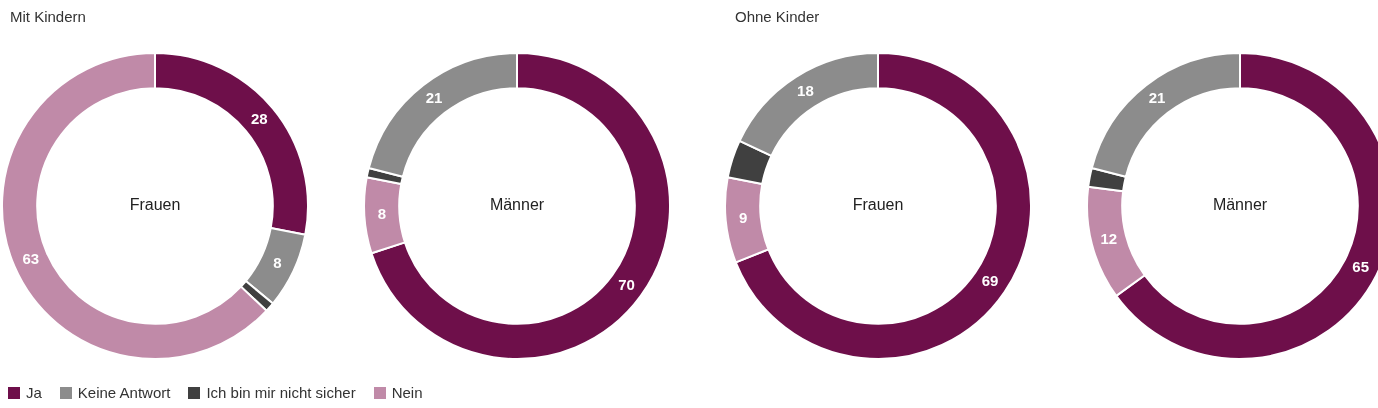  Describe the element at coordinates (1109, 238) in the screenshot. I see `data-label: 12` at that location.